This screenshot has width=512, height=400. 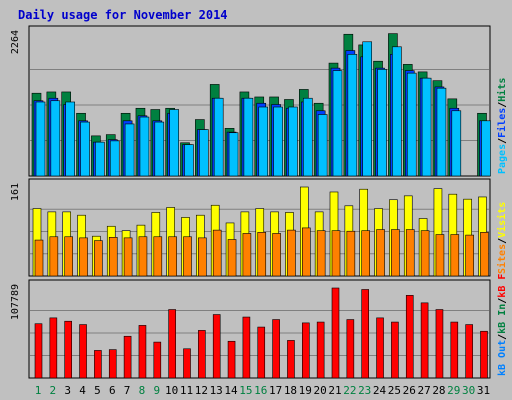 What do you see at coordinates (97, 390) in the screenshot?
I see `x-tick-label: 5` at bounding box center [97, 390].